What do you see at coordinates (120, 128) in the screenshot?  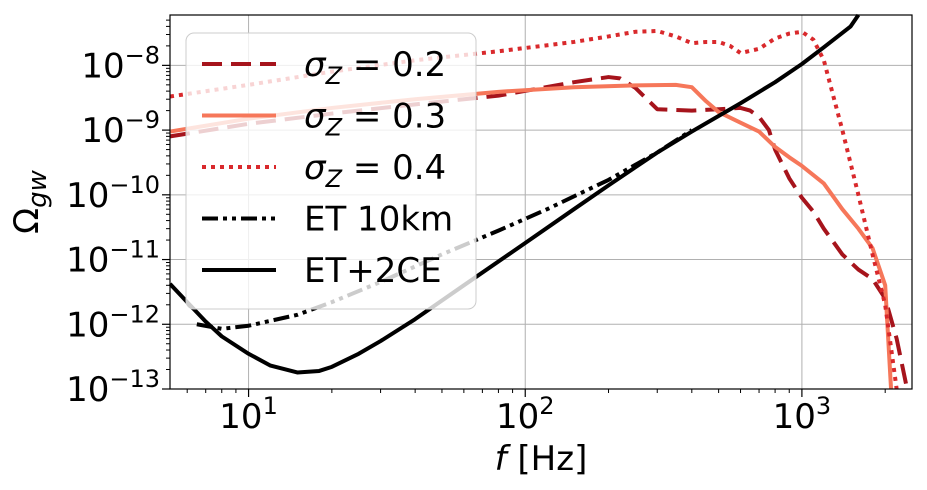 I see `y-tick-label: 10⁻⁹` at bounding box center [120, 128].